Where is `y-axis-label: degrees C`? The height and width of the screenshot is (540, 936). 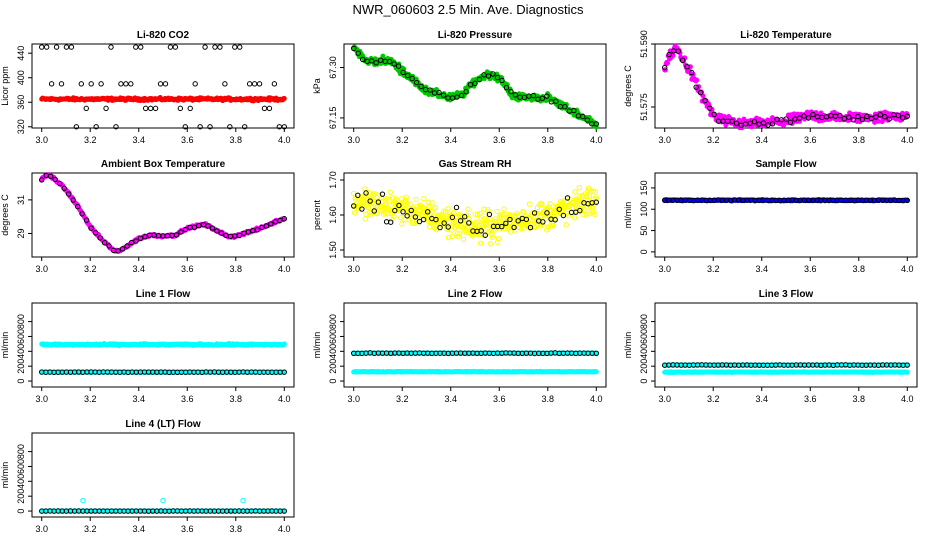 y-axis-label: degrees C is located at coordinates (5, 215).